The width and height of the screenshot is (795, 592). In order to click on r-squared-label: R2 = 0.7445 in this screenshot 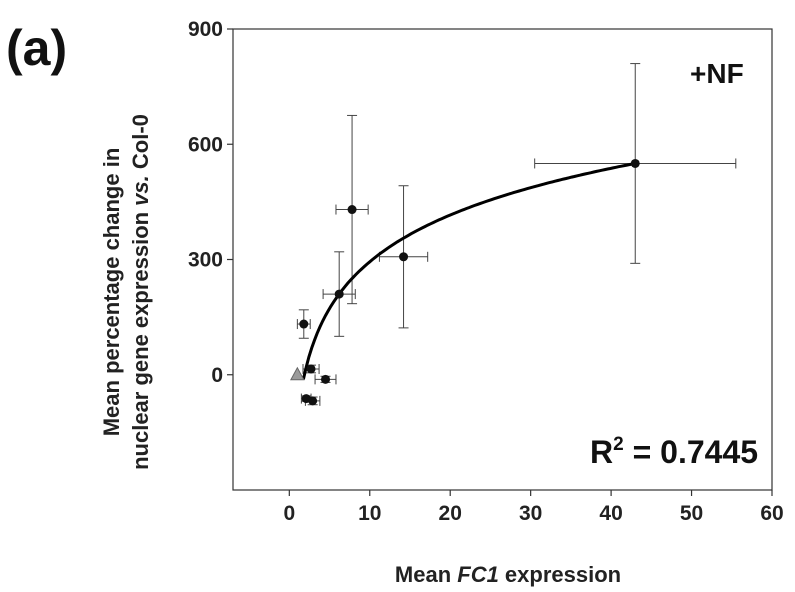, I will do `click(674, 452)`.